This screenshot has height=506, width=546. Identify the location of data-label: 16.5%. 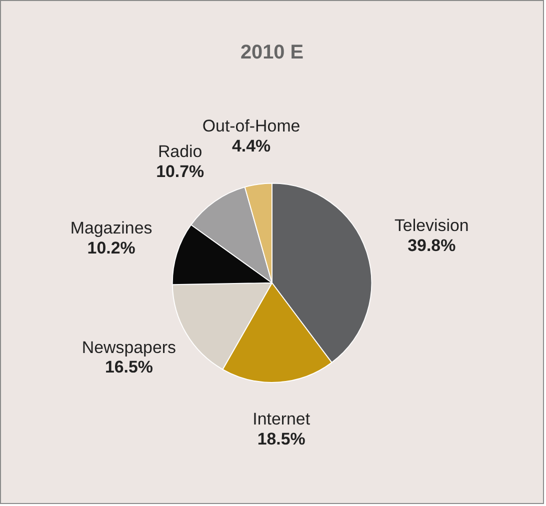
(128, 367).